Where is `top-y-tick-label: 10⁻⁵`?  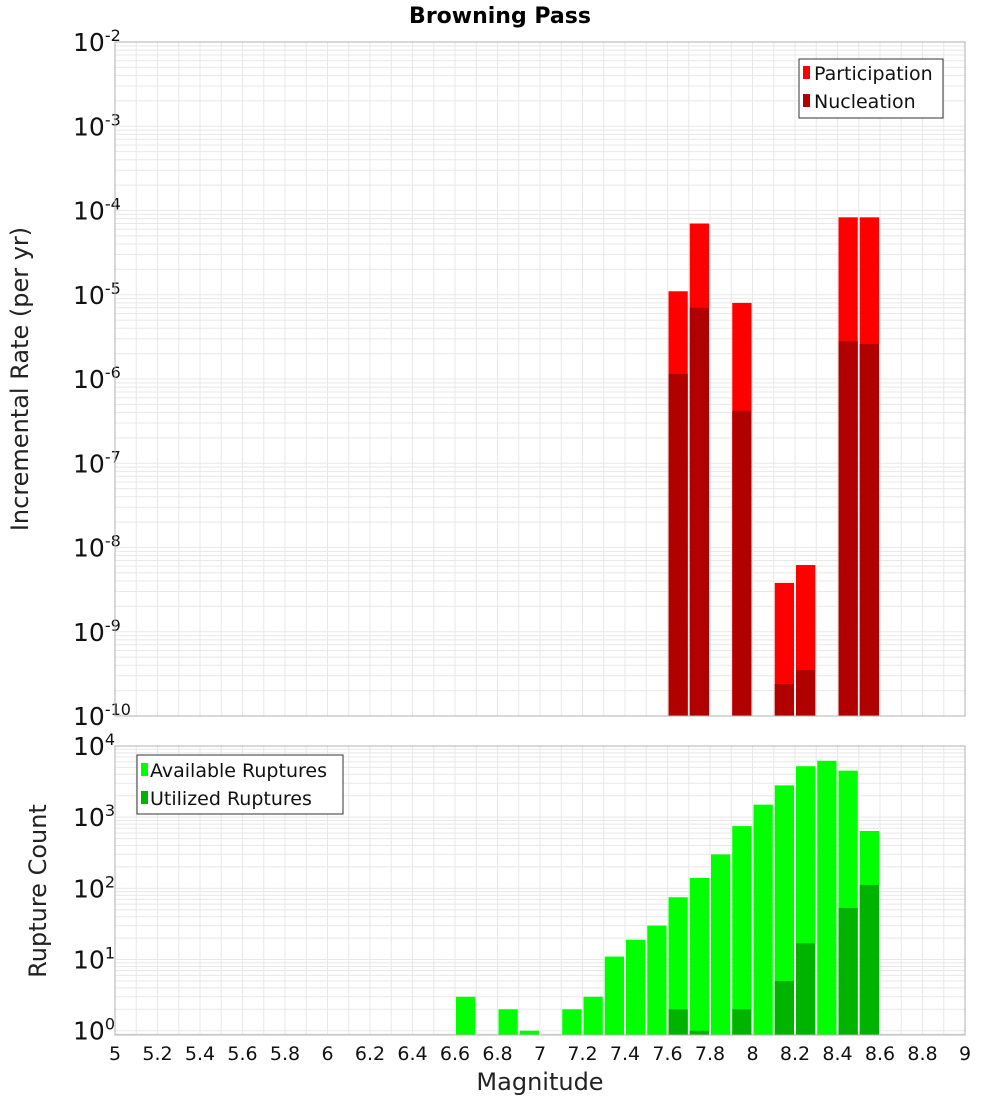
top-y-tick-label: 10⁻⁵ is located at coordinates (97, 294).